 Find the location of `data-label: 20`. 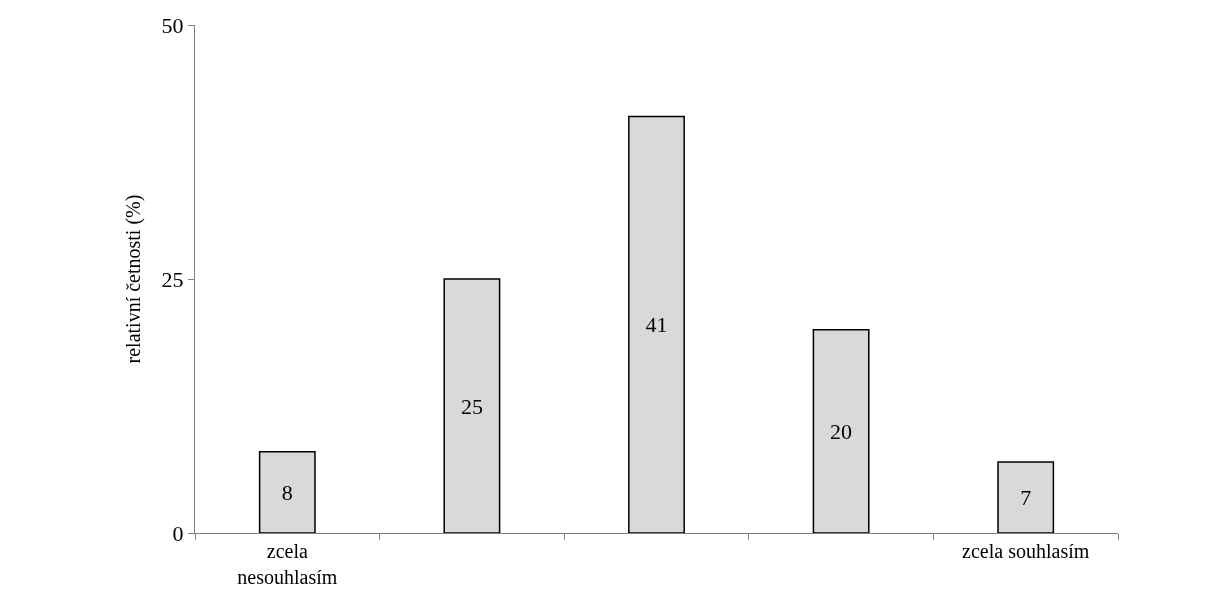

data-label: 20 is located at coordinates (841, 431).